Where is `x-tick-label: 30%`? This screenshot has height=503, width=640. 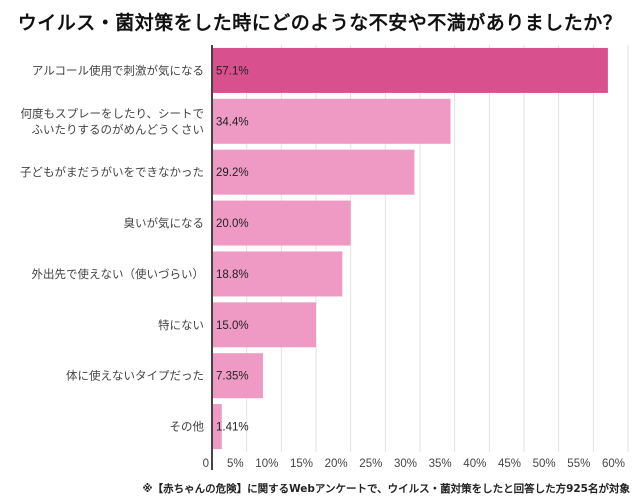
x-tick-label: 30% is located at coordinates (405, 464).